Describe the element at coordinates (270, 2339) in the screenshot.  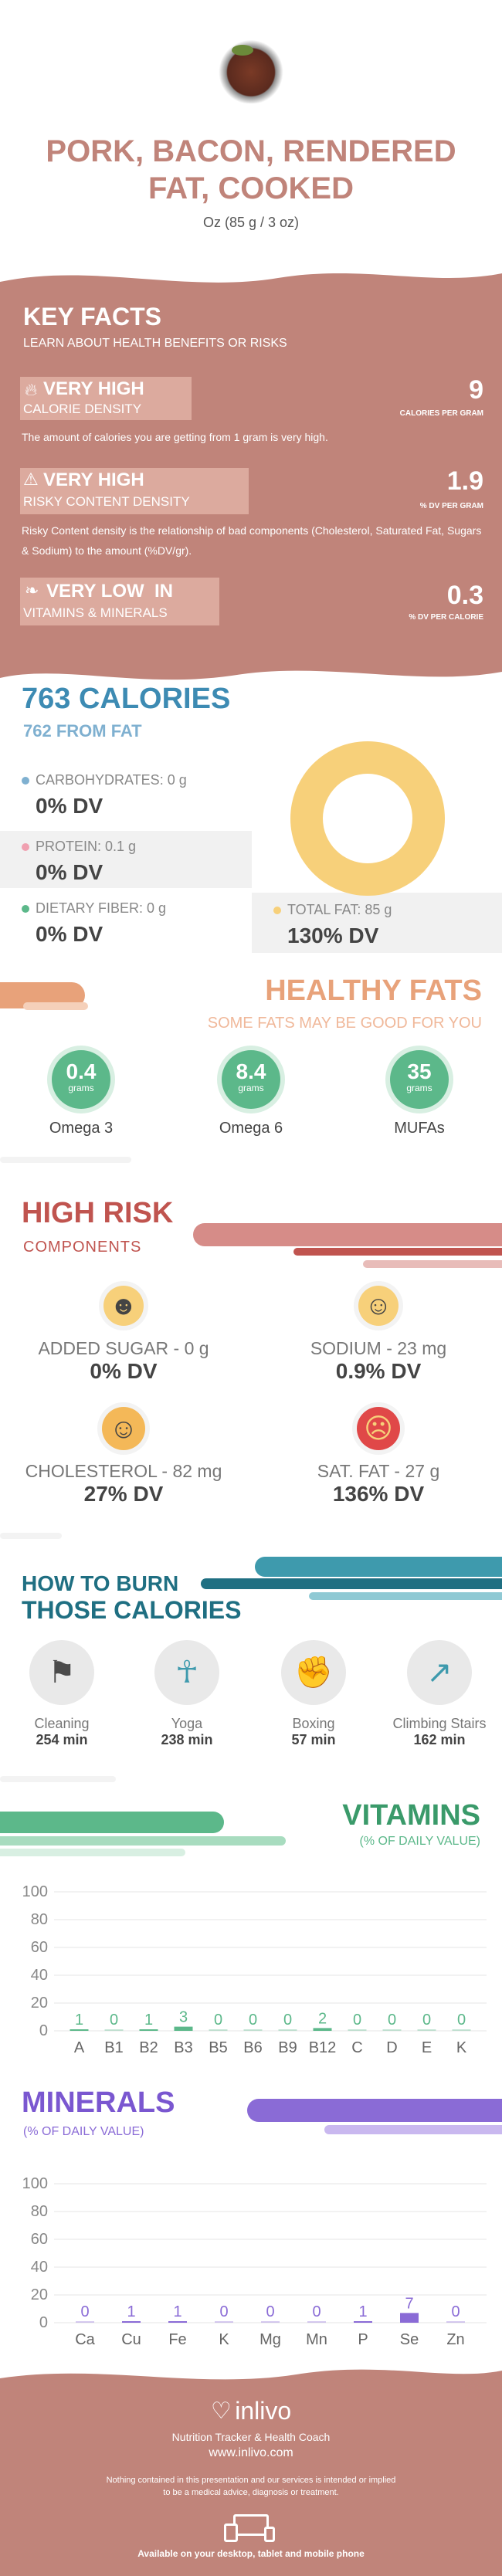
I see `x-tick-label: Mg` at that location.